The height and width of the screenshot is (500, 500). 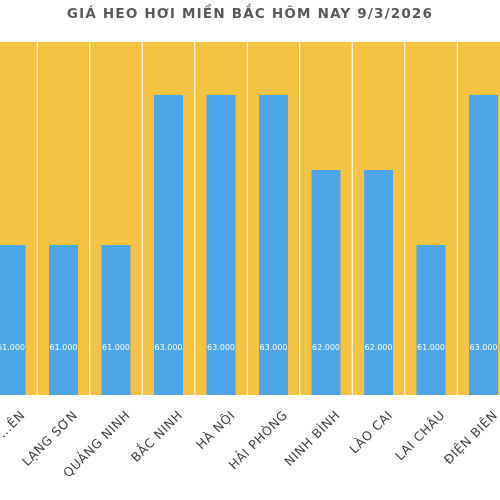 What do you see at coordinates (250, 14) in the screenshot?
I see `chart-title: GIÁ HEO HƠI MIỀN BẮC HÔM NAY 9/3/2026` at bounding box center [250, 14].